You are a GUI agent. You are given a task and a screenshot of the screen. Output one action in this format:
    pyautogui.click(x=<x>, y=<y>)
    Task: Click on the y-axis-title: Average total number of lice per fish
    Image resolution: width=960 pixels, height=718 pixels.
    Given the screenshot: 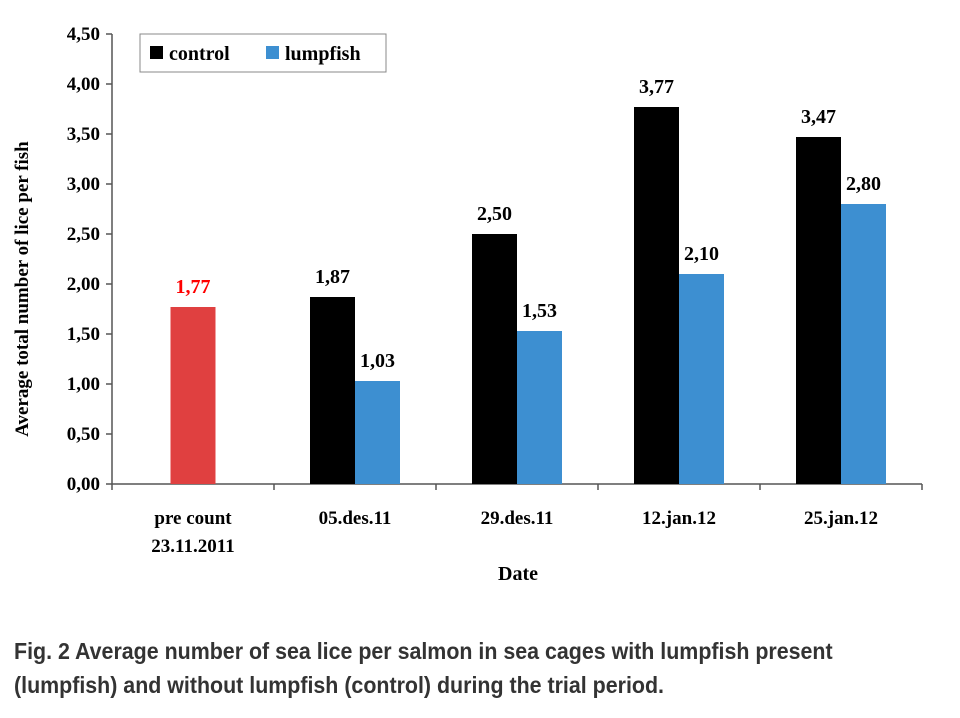 What is the action you would take?
    pyautogui.click(x=22, y=289)
    